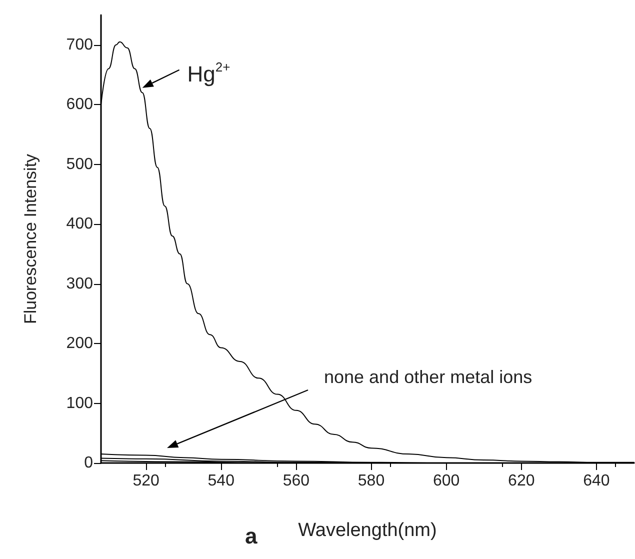 The image size is (635, 559). I want to click on y-tick-label: 0, so click(89, 463).